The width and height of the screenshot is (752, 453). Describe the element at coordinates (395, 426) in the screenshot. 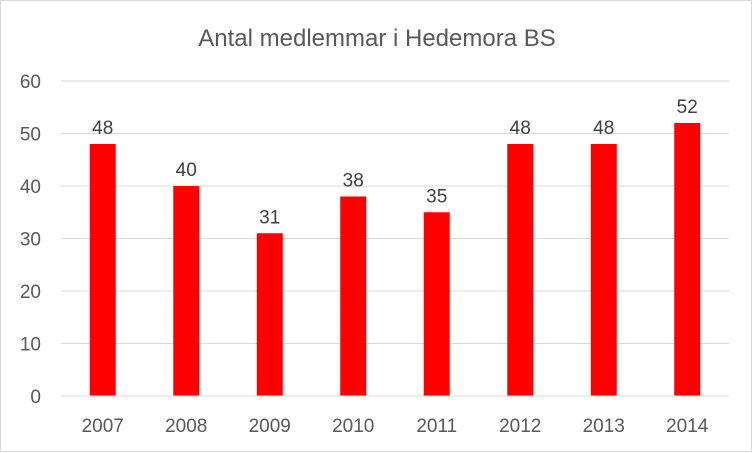

I see `x-axis-ticks: 2007 2008 2009 2010 2011 2012 2013 2014` at that location.